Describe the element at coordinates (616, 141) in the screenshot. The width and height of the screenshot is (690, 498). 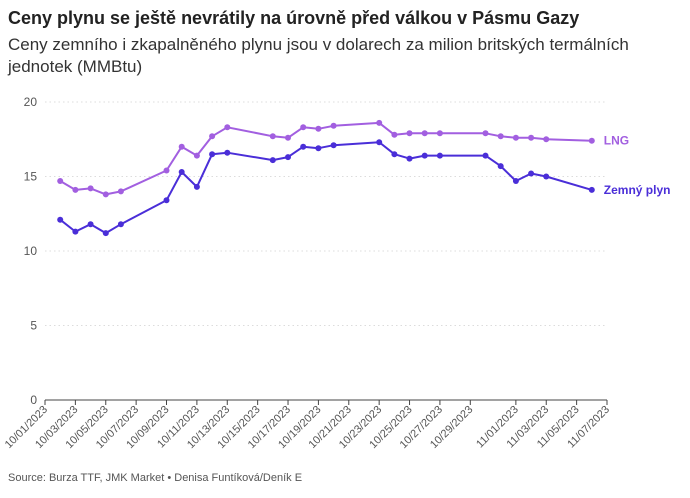
I see `series-label: LNG` at that location.